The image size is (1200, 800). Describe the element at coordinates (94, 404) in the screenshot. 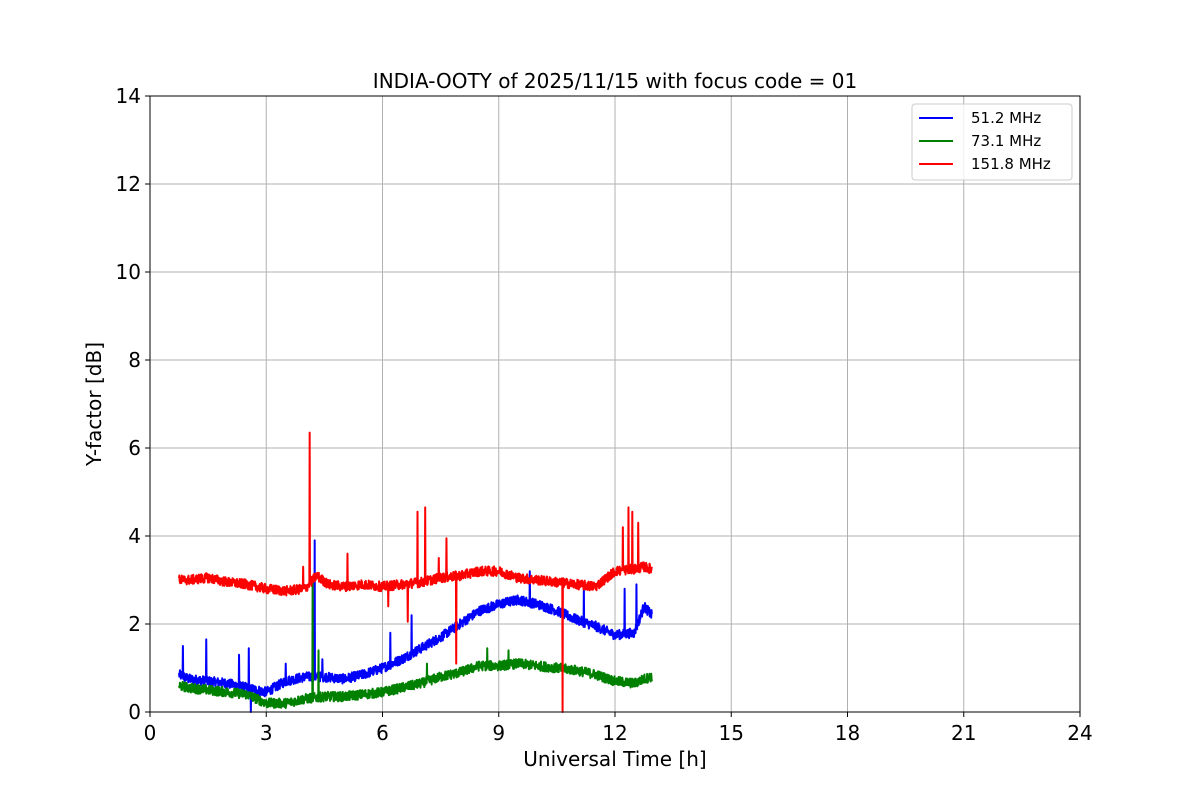

I see `y-axis-label: Y-factor [dB]` at that location.